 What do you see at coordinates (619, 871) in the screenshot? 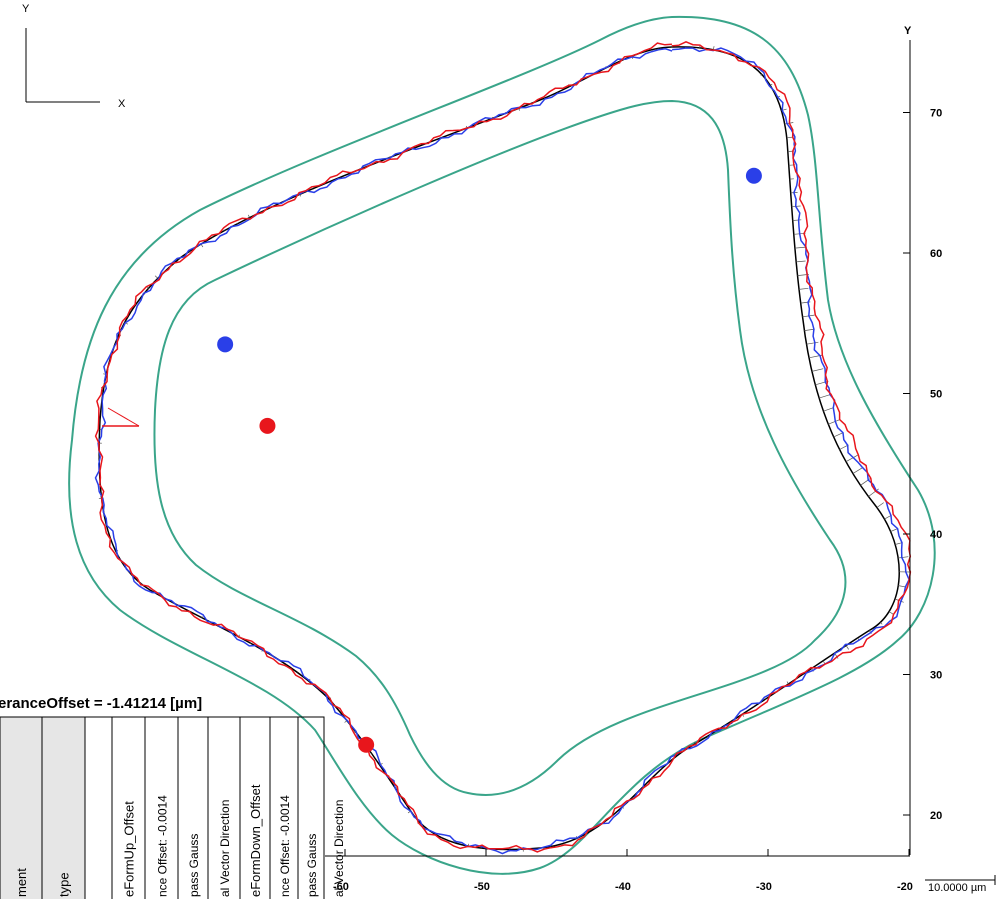
I see `x-axis: -60 -50 -40 -30 -20` at bounding box center [619, 871].